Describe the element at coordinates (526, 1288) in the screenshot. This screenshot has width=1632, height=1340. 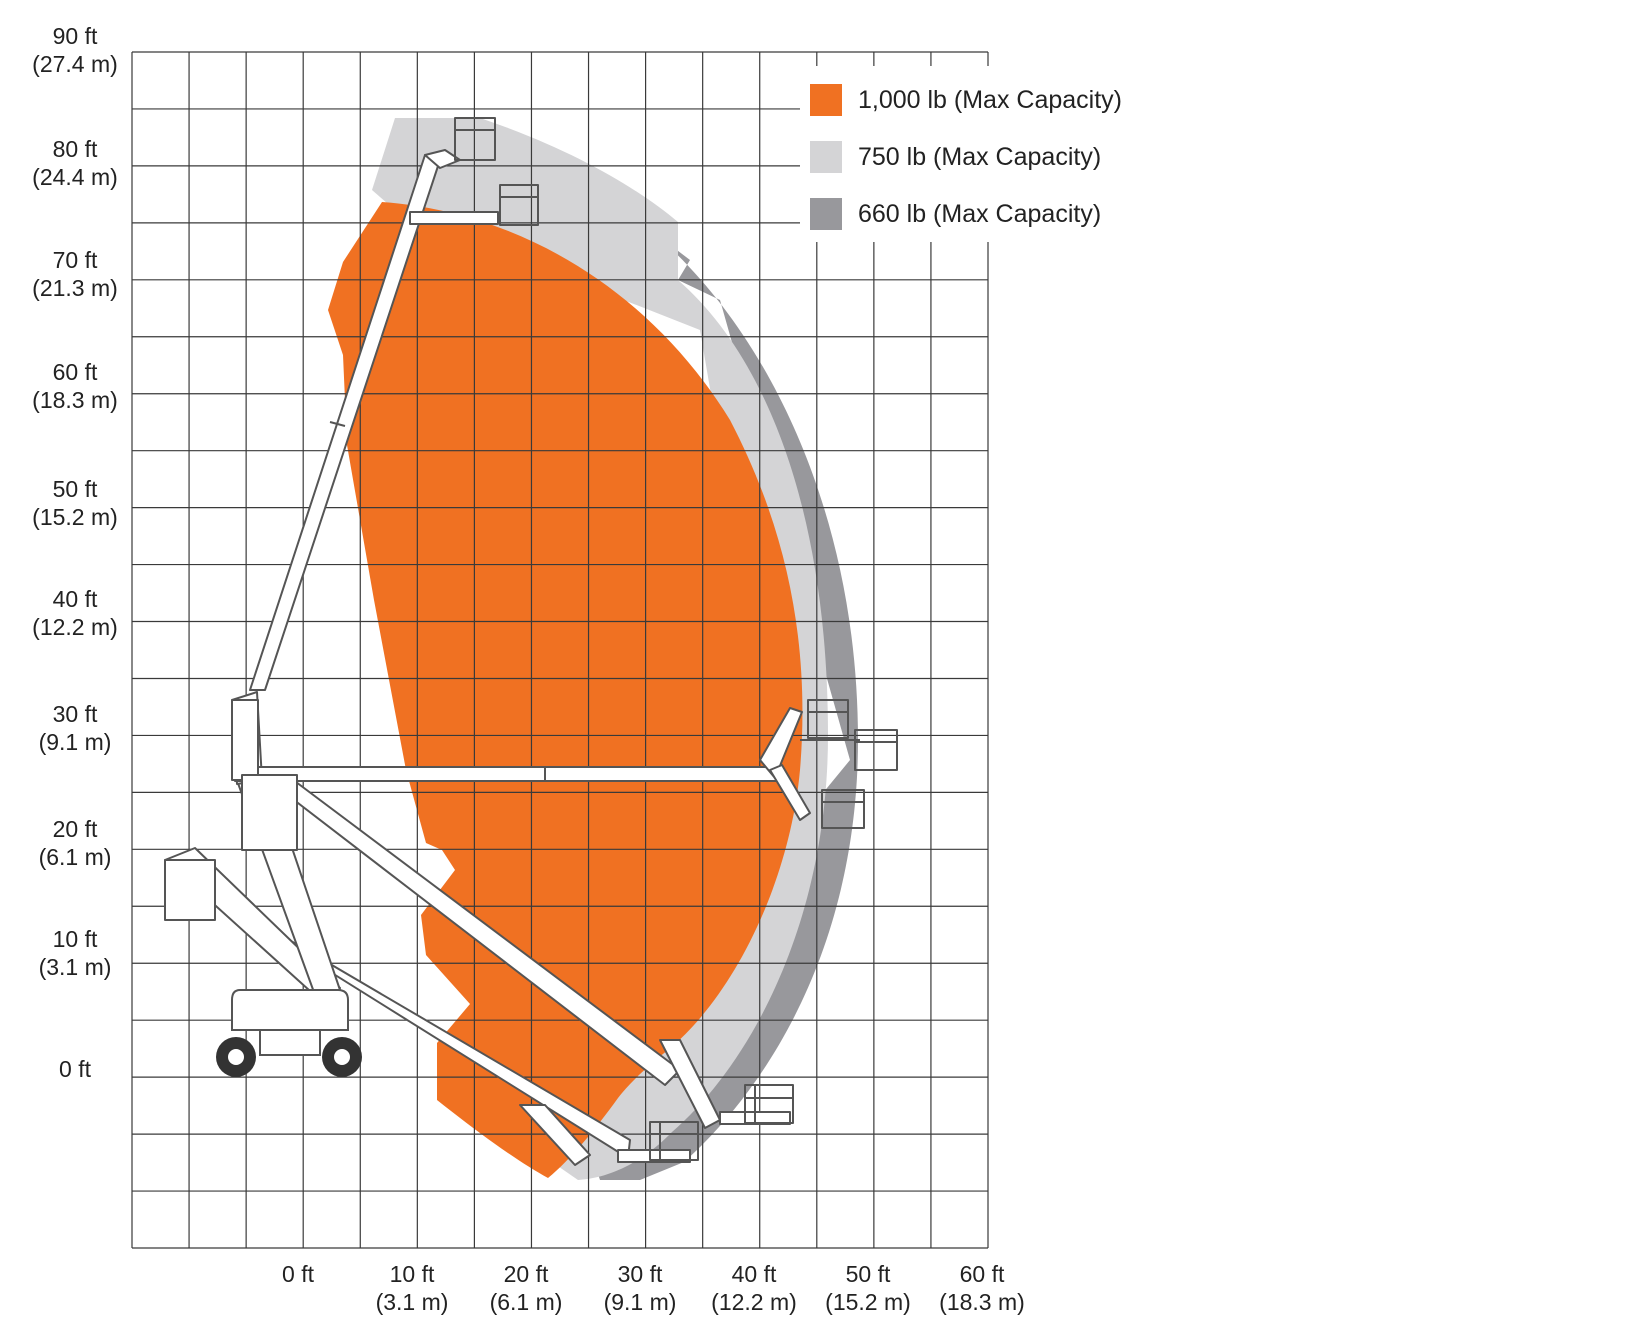
I see `x-tick-label: 20 ft (6.1 m)` at that location.